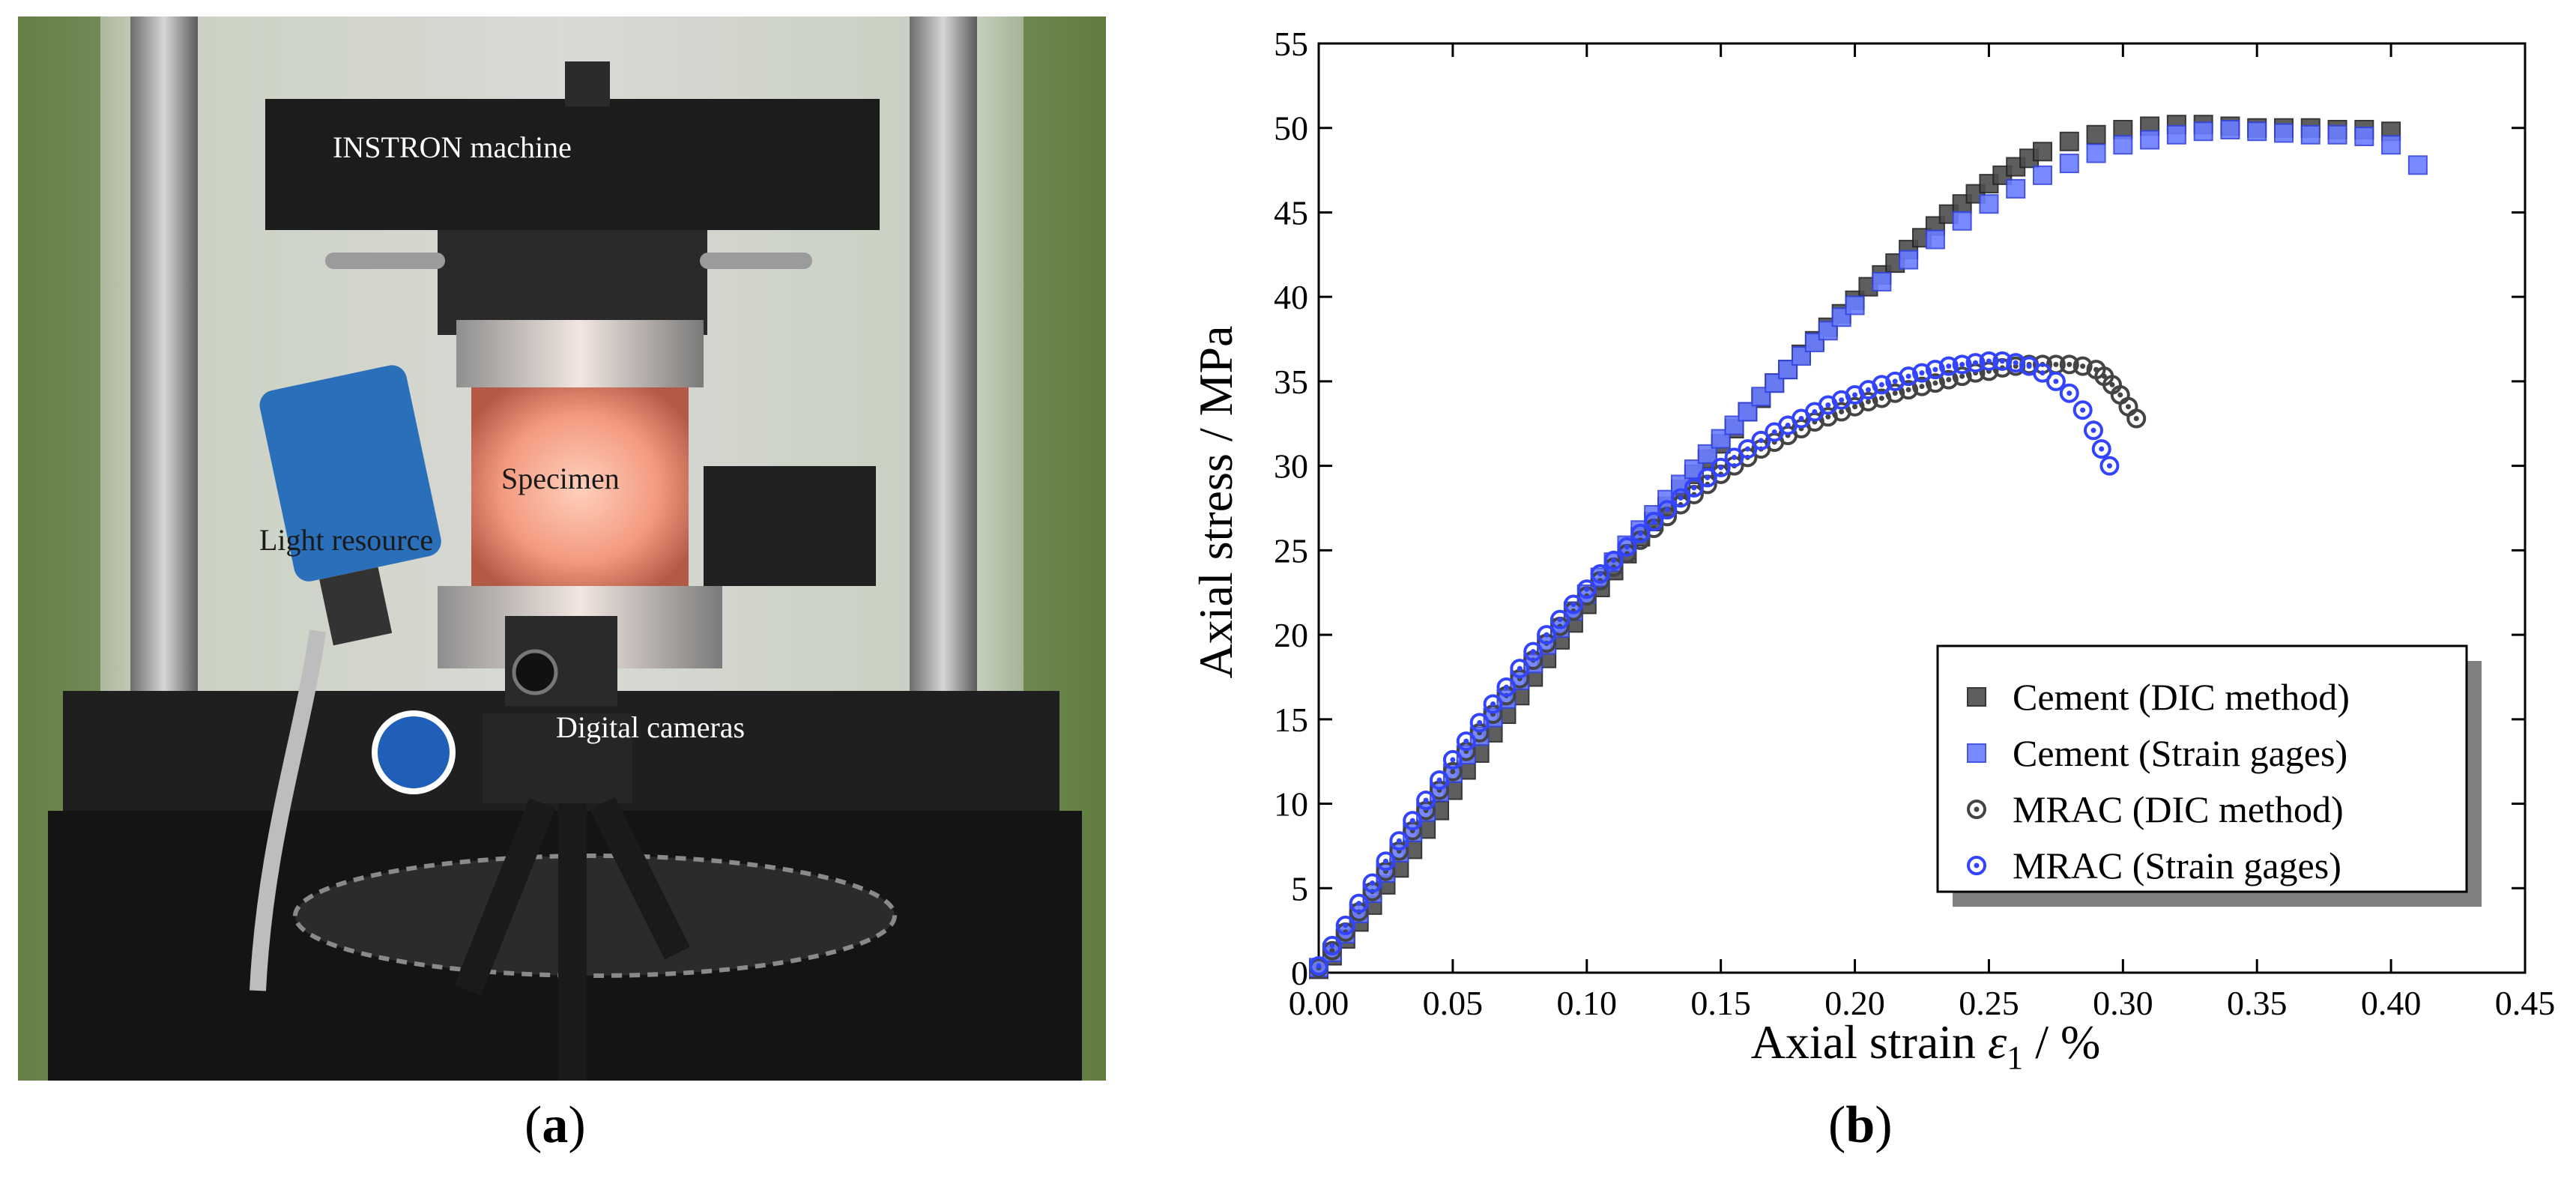  Describe the element at coordinates (2181, 697) in the screenshot. I see `legend-label-cement-dic-method: Cement (DIC method)` at that location.